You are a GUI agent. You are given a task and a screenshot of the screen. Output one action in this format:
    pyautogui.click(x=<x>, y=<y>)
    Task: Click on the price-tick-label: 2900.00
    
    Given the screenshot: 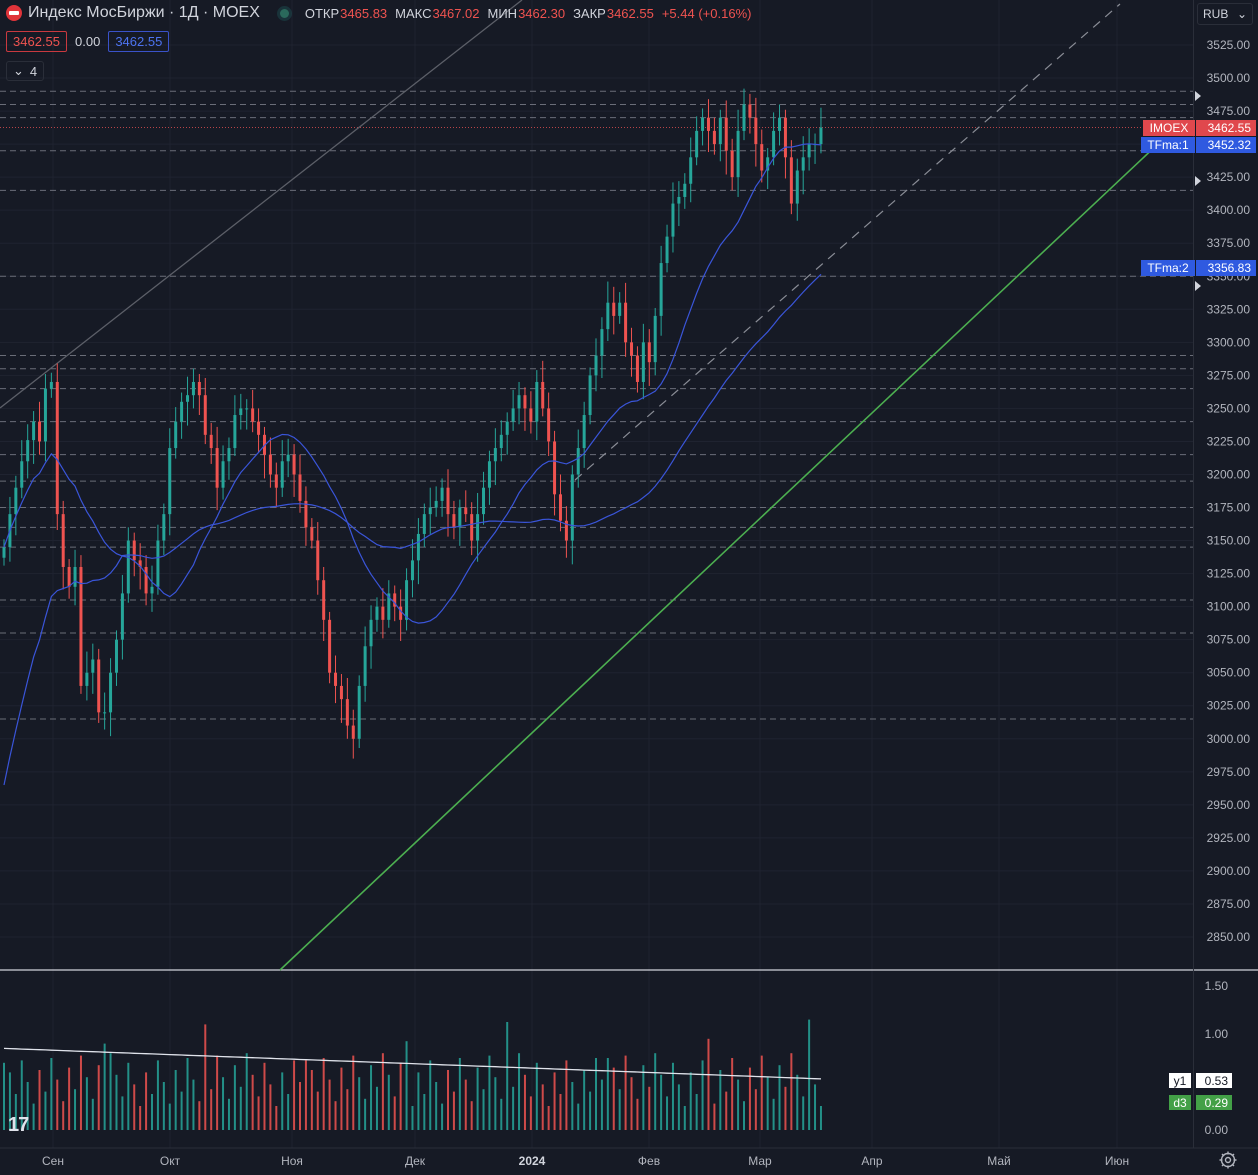 What is the action you would take?
    pyautogui.click(x=1229, y=871)
    